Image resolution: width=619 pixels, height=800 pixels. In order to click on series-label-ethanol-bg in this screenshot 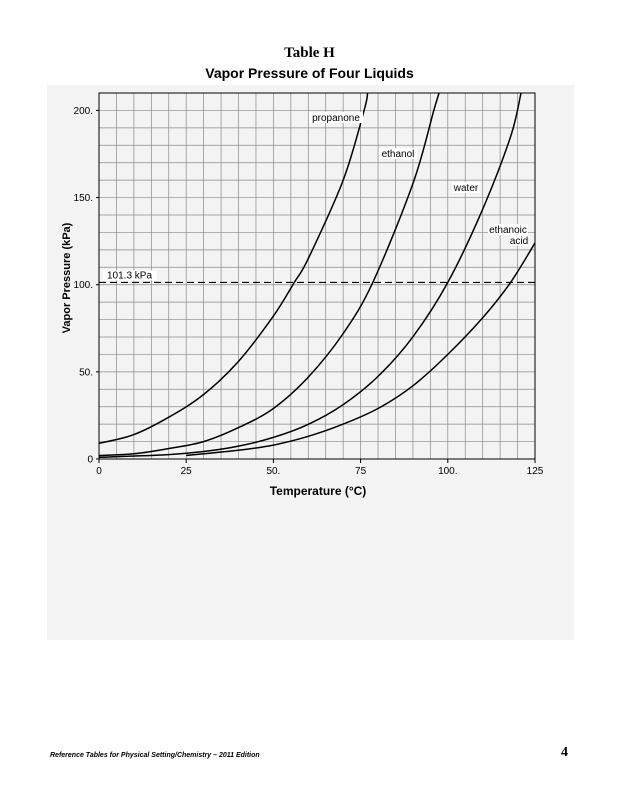, I will do `click(398, 153)`.